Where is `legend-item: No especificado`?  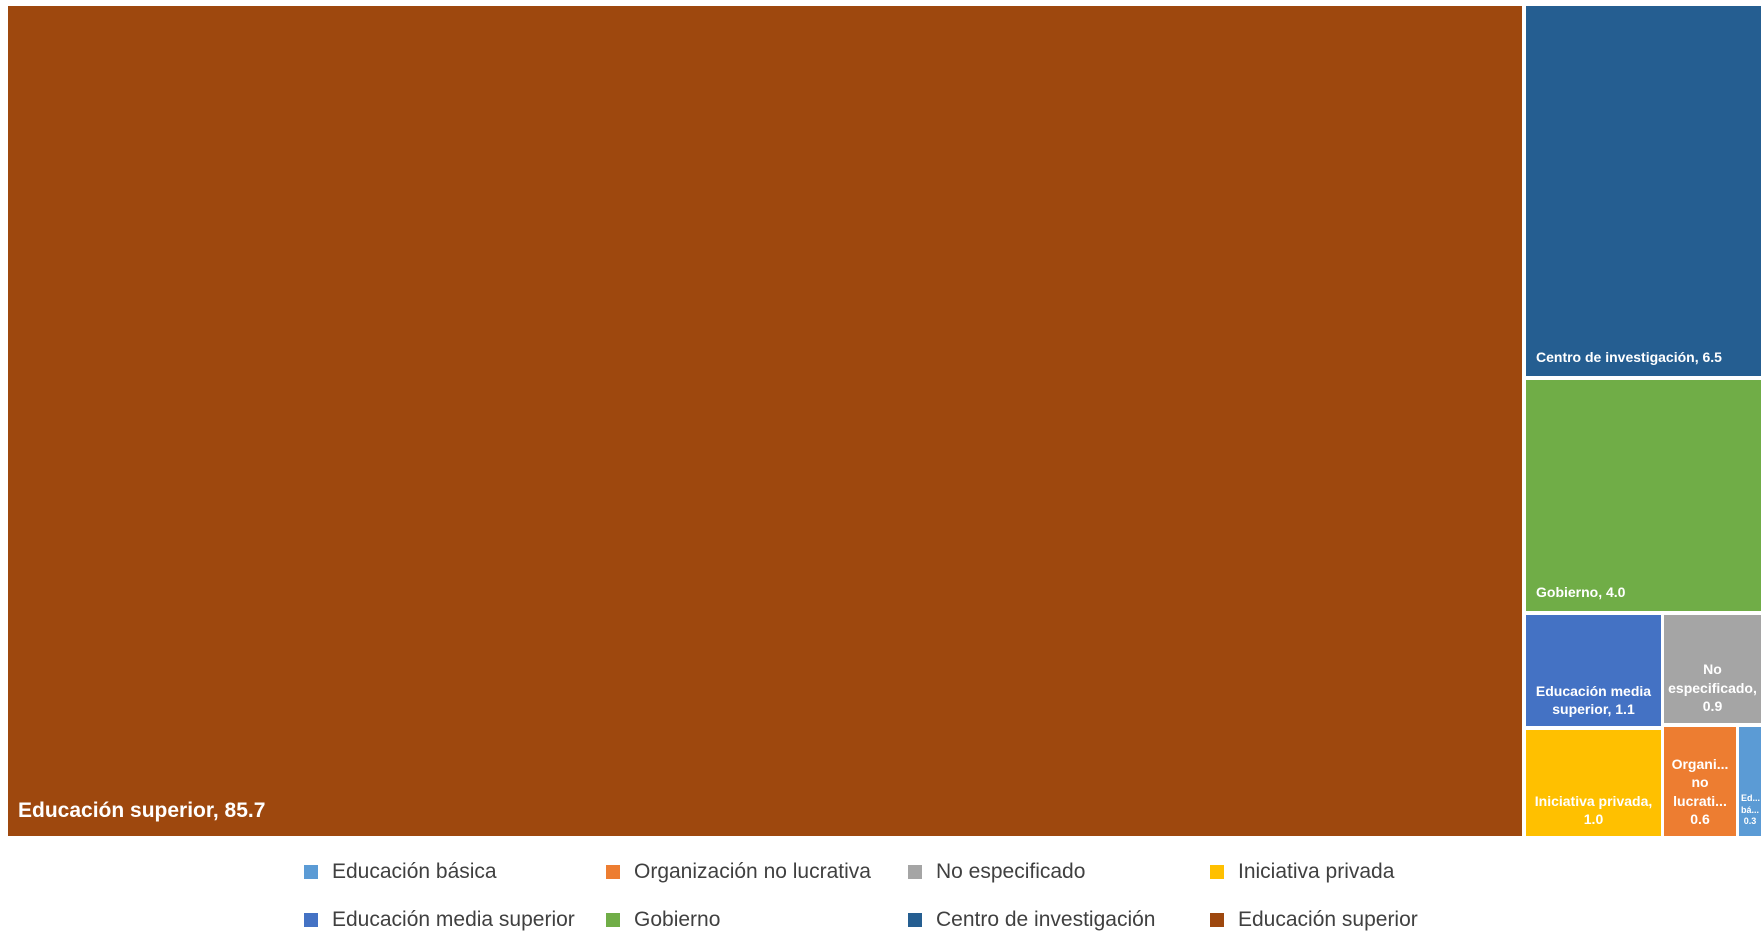
legend-item: No especificado is located at coordinates (996, 872).